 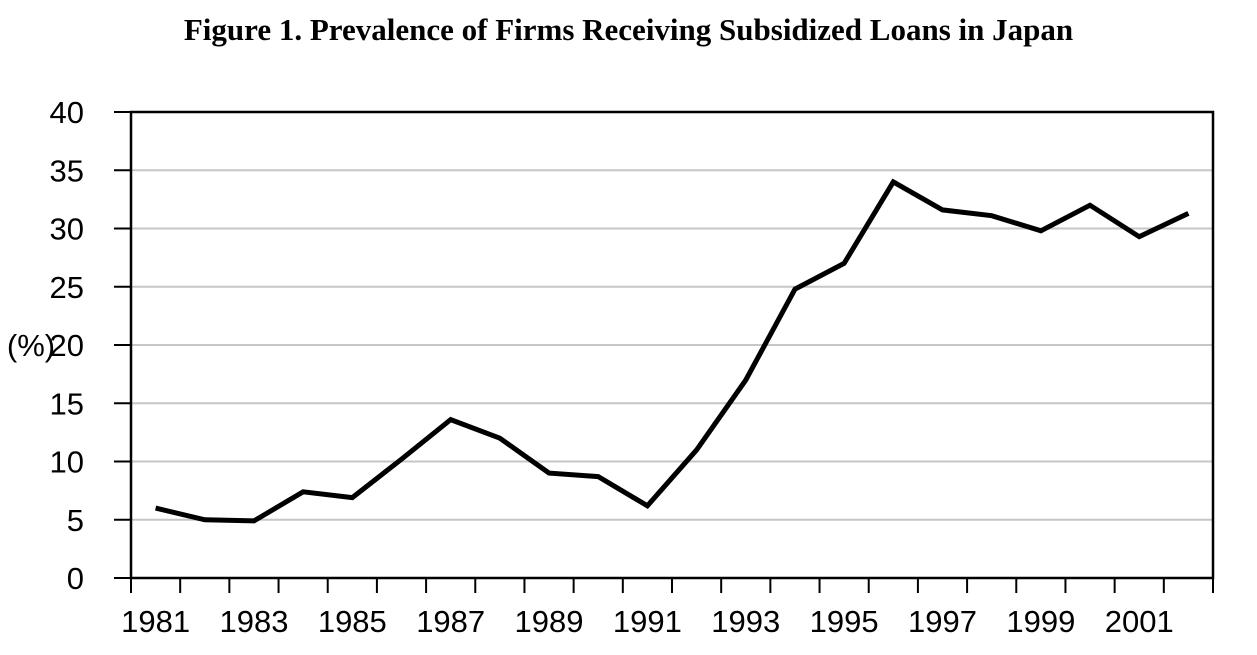 What do you see at coordinates (155, 621) in the screenshot?
I see `x-tick-label: 1981` at bounding box center [155, 621].